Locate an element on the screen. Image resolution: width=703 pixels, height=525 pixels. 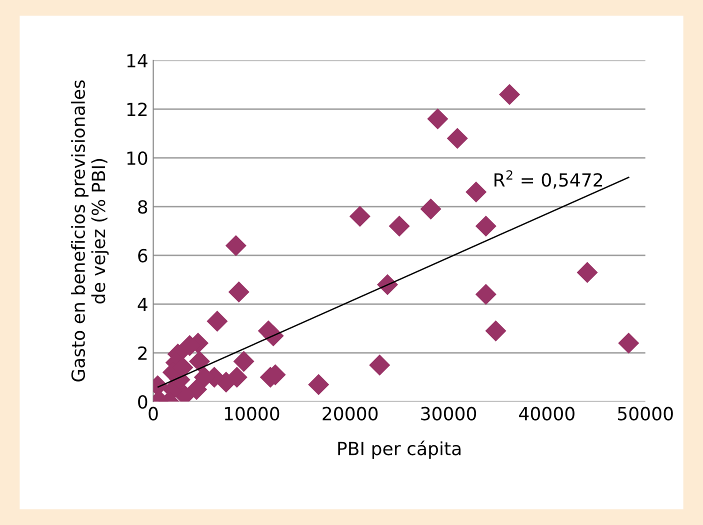
y-tick-label: 6 is located at coordinates (143, 255).